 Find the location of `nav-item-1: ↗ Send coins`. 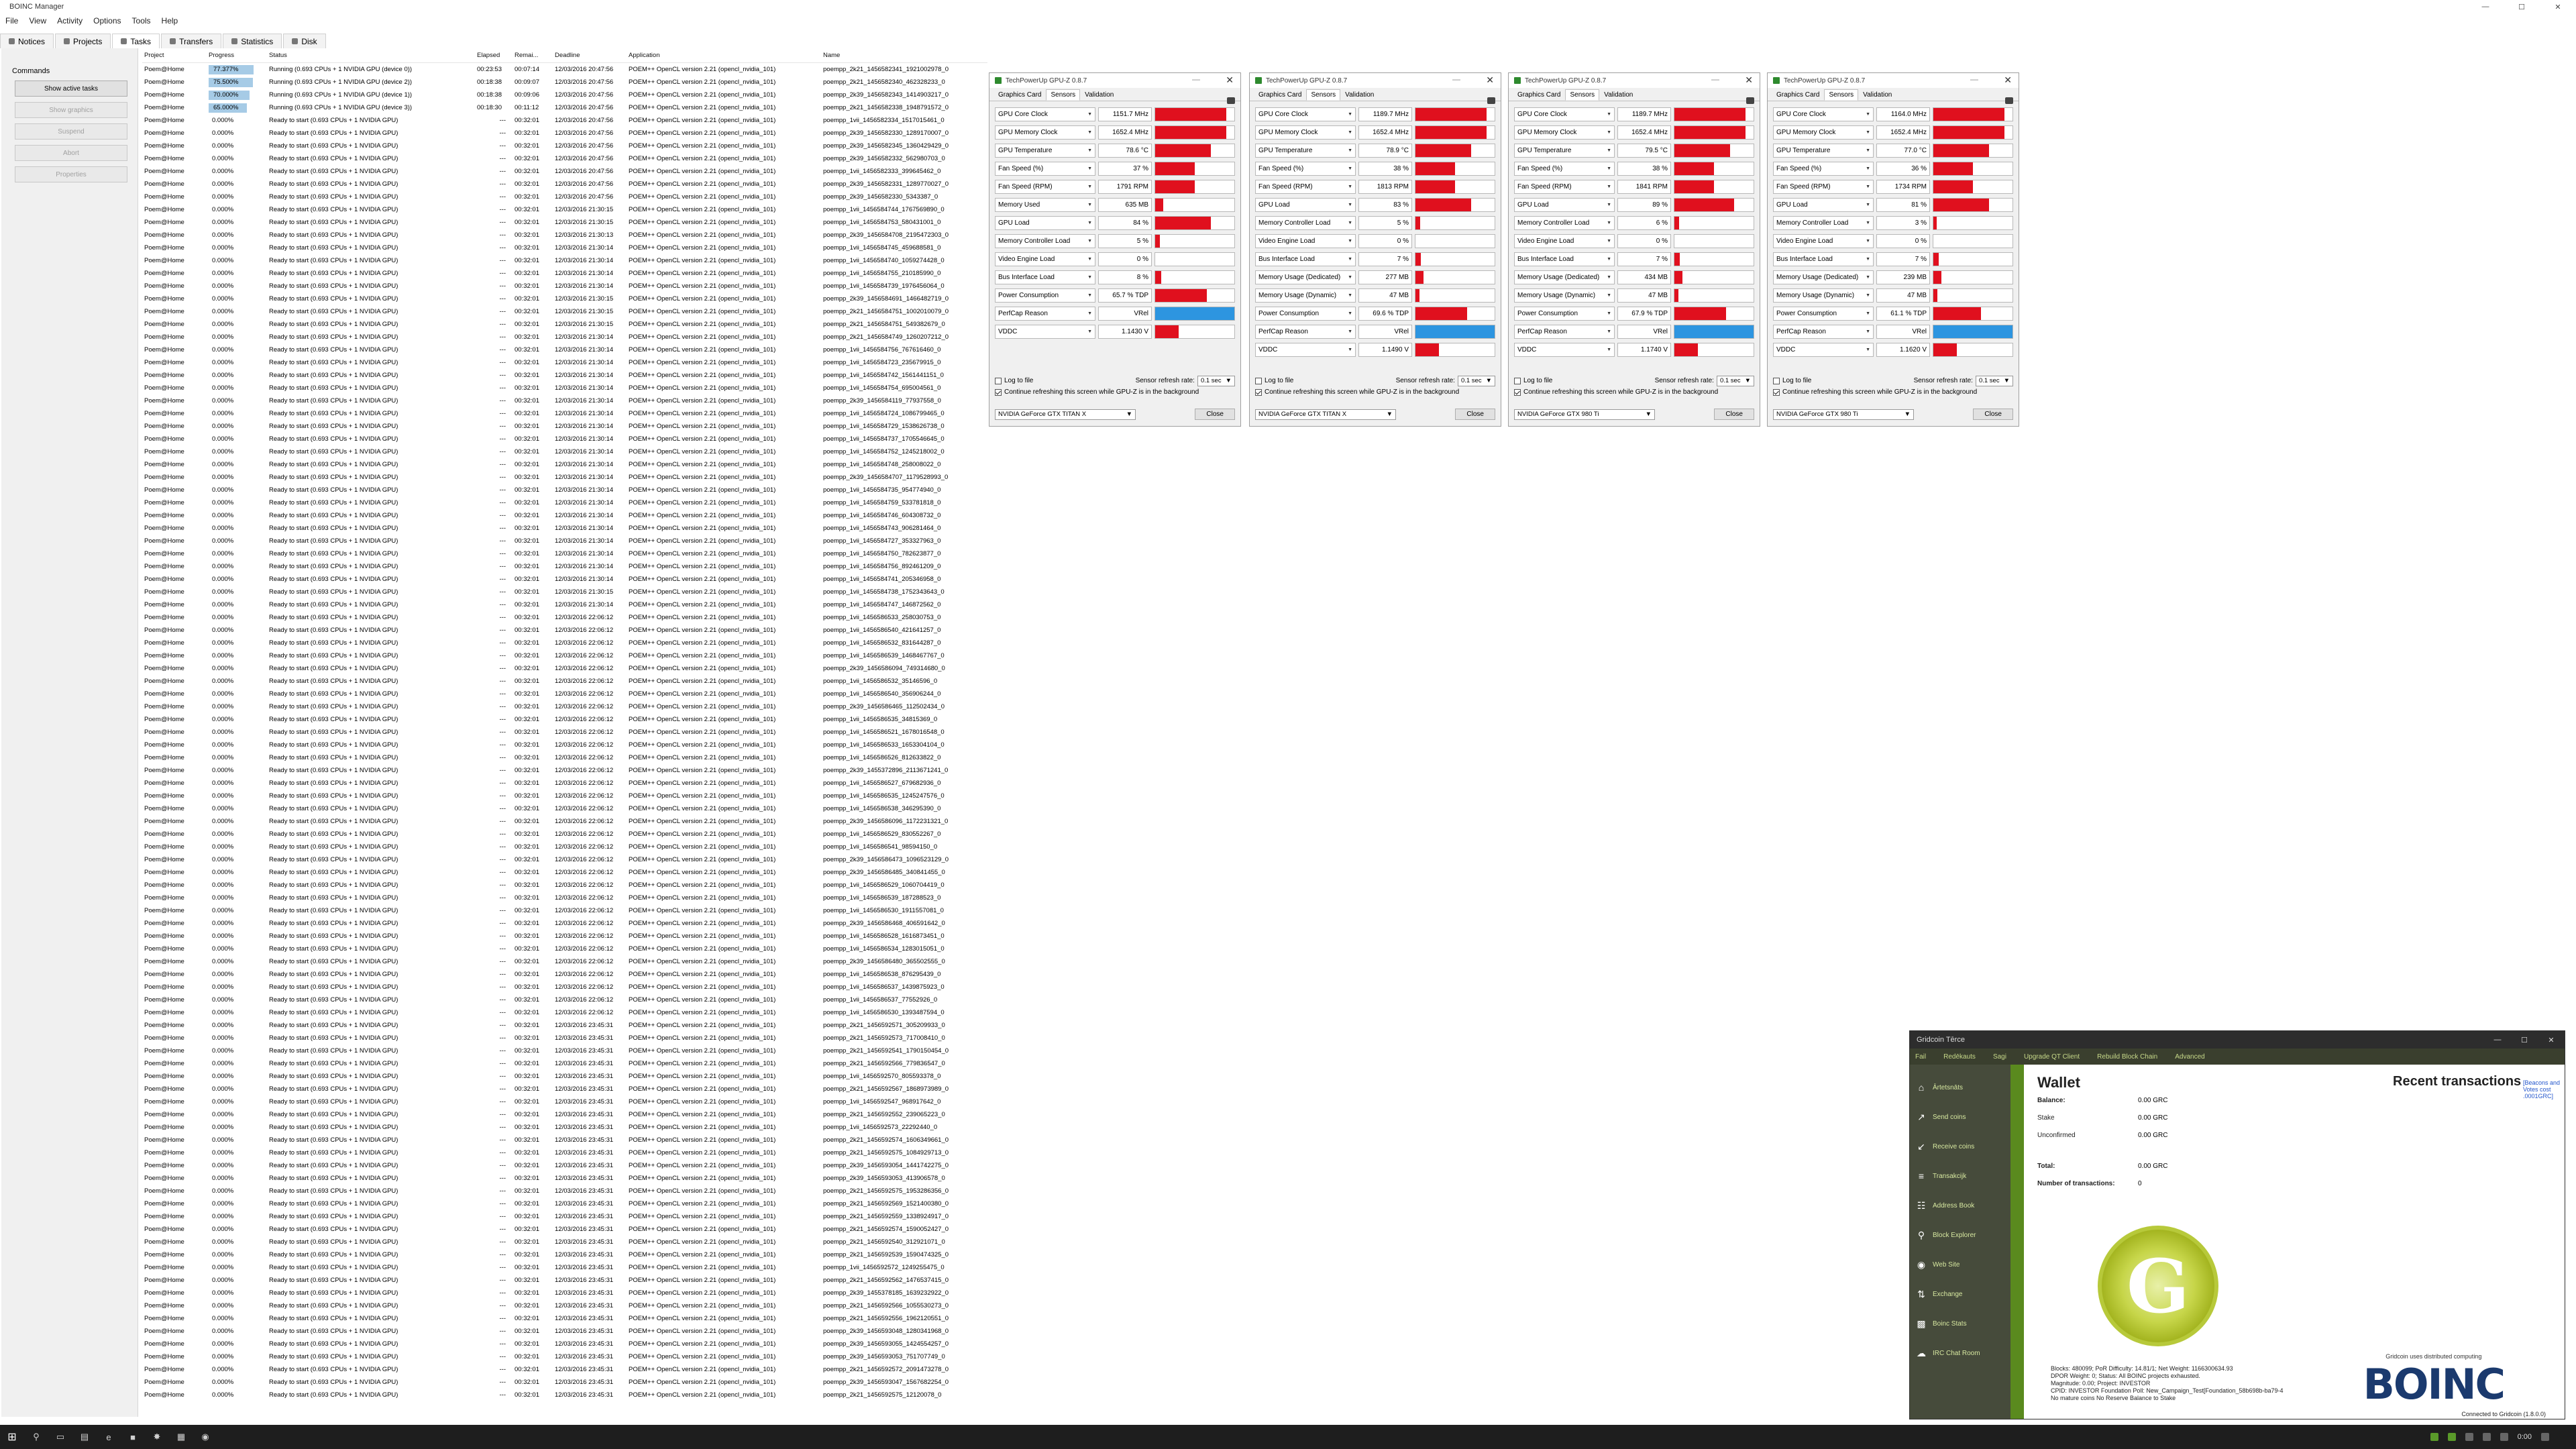

nav-item-1: ↗ Send coins is located at coordinates (1960, 1117).